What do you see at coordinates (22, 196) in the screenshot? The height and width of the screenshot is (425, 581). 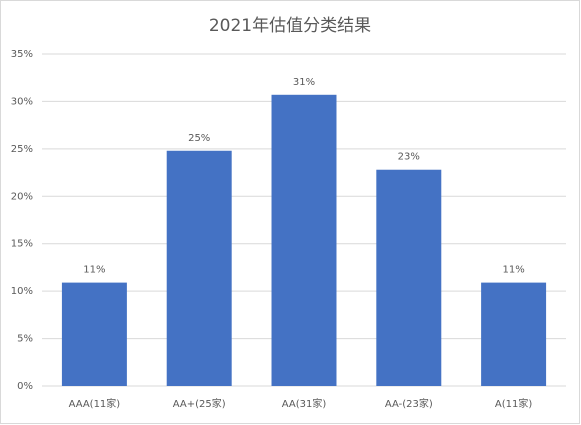 I see `y-tick-label: 20%` at bounding box center [22, 196].